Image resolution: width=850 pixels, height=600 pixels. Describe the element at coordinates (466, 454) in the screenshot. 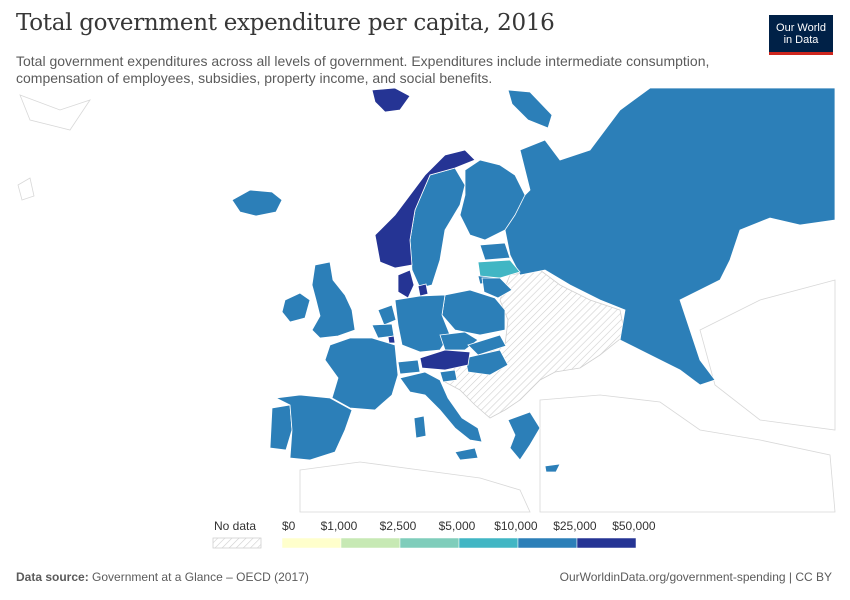

I see `region-sicily` at that location.